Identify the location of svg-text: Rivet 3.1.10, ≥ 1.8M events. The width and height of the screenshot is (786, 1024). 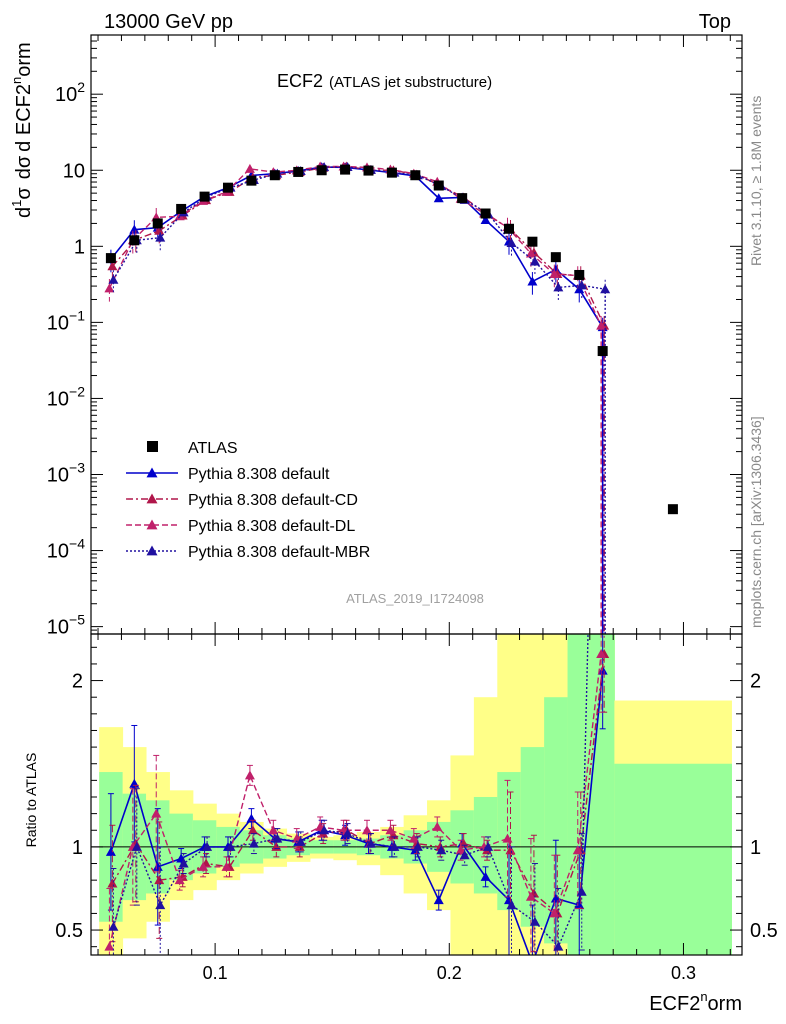
(756, 181).